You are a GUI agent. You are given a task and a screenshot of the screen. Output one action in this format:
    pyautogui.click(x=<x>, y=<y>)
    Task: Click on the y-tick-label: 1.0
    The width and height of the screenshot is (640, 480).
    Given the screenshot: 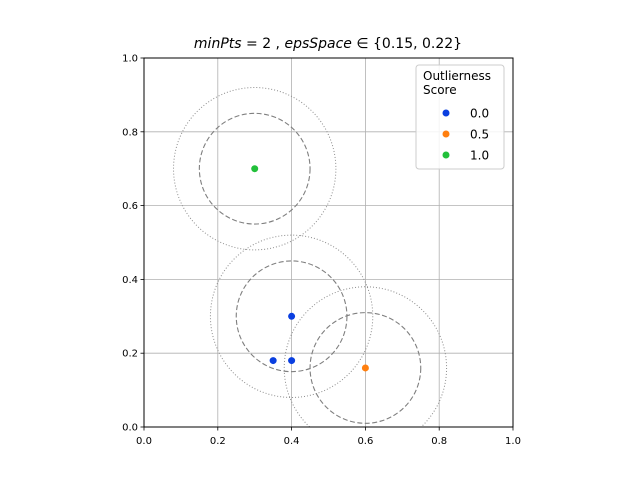 What is the action you would take?
    pyautogui.click(x=130, y=59)
    